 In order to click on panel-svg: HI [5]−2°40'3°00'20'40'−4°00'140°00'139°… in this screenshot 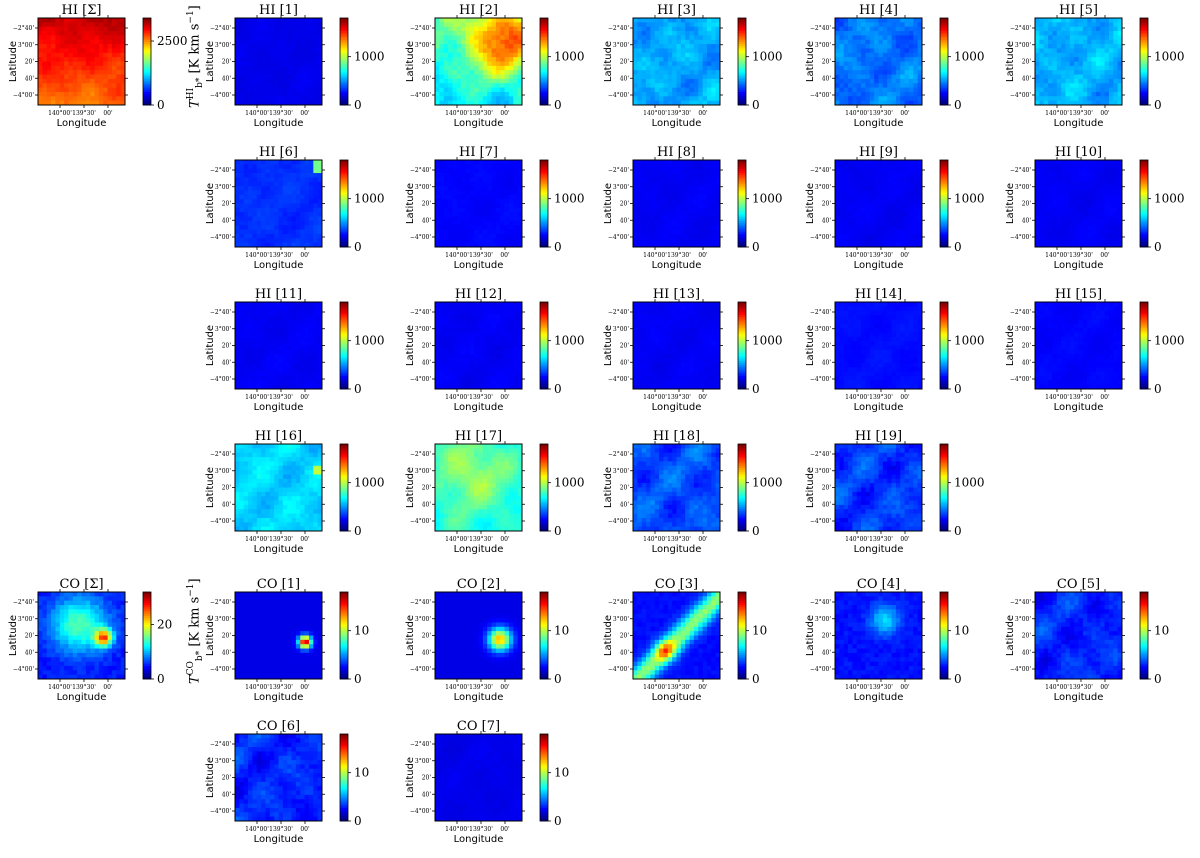, I will do `click(1102, 72)`.